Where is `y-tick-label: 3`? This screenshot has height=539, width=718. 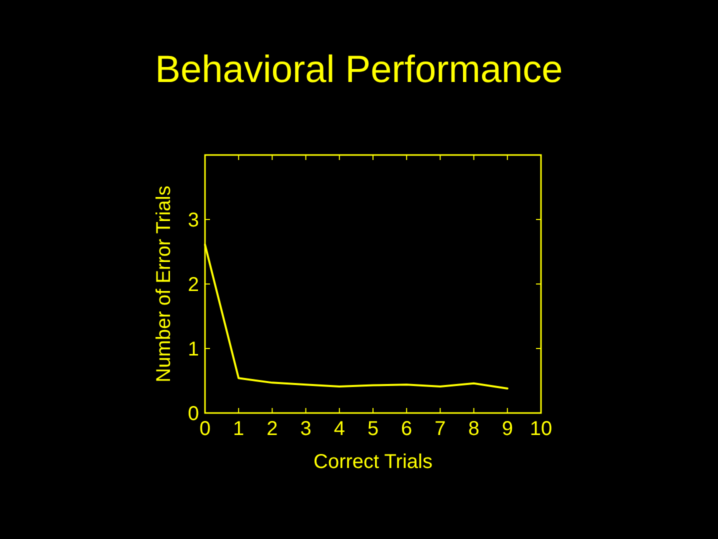
y-tick-label: 3 is located at coordinates (193, 221).